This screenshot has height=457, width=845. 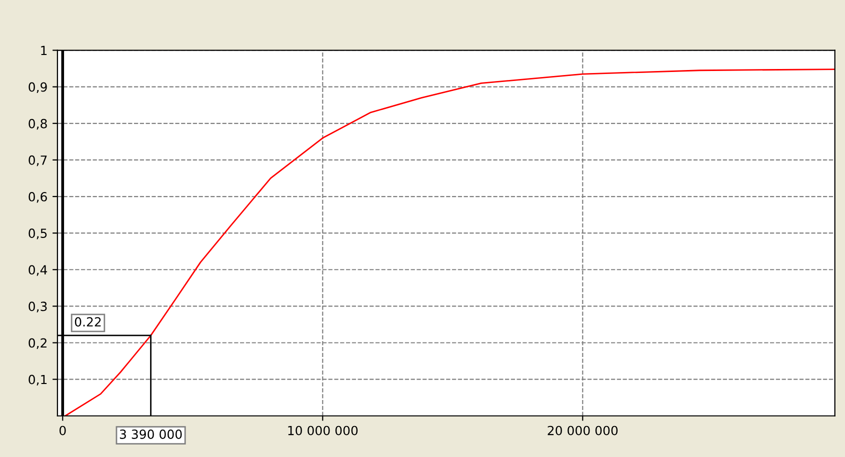 I want to click on y-tick-label: 0,9, so click(x=37, y=88).